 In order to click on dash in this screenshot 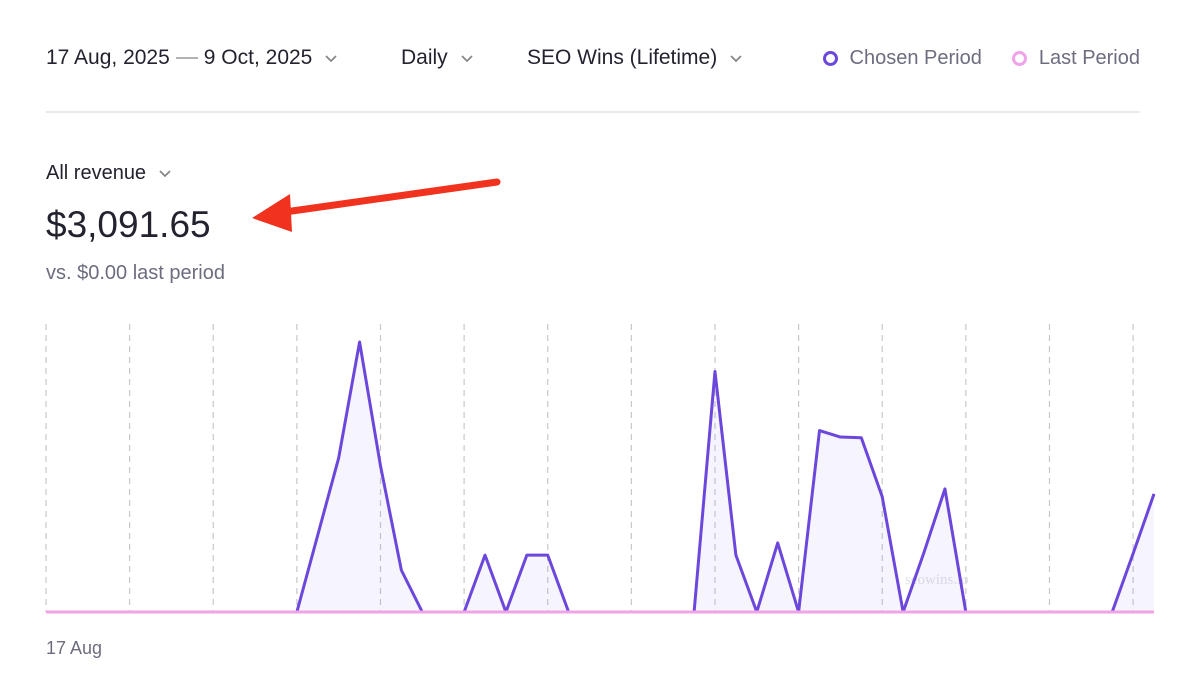, I will do `click(186, 58)`.